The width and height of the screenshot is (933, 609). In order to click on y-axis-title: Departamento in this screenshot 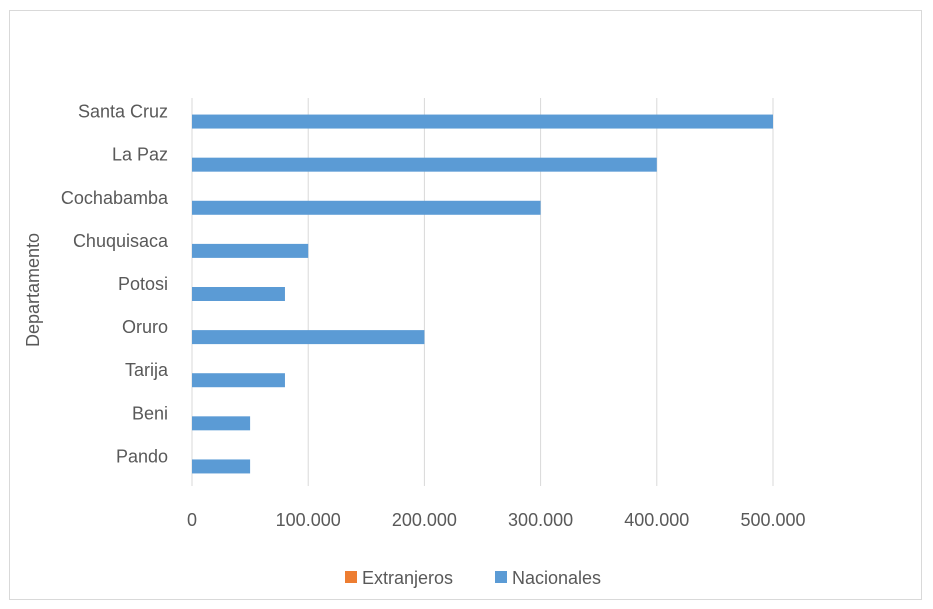, I will do `click(33, 290)`.